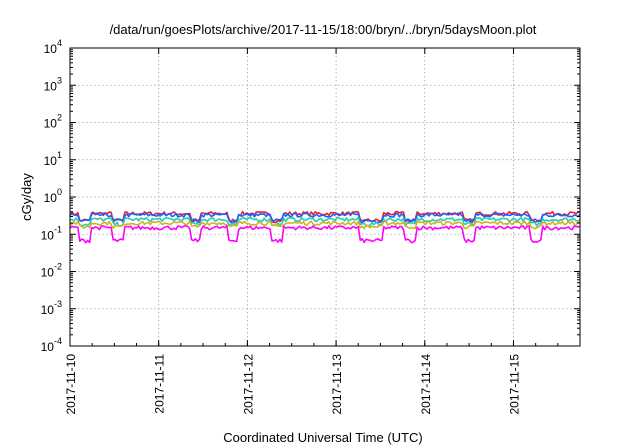 This screenshot has width=640, height=448. Describe the element at coordinates (337, 384) in the screenshot. I see `x-tick-label: 2017-11-13` at that location.